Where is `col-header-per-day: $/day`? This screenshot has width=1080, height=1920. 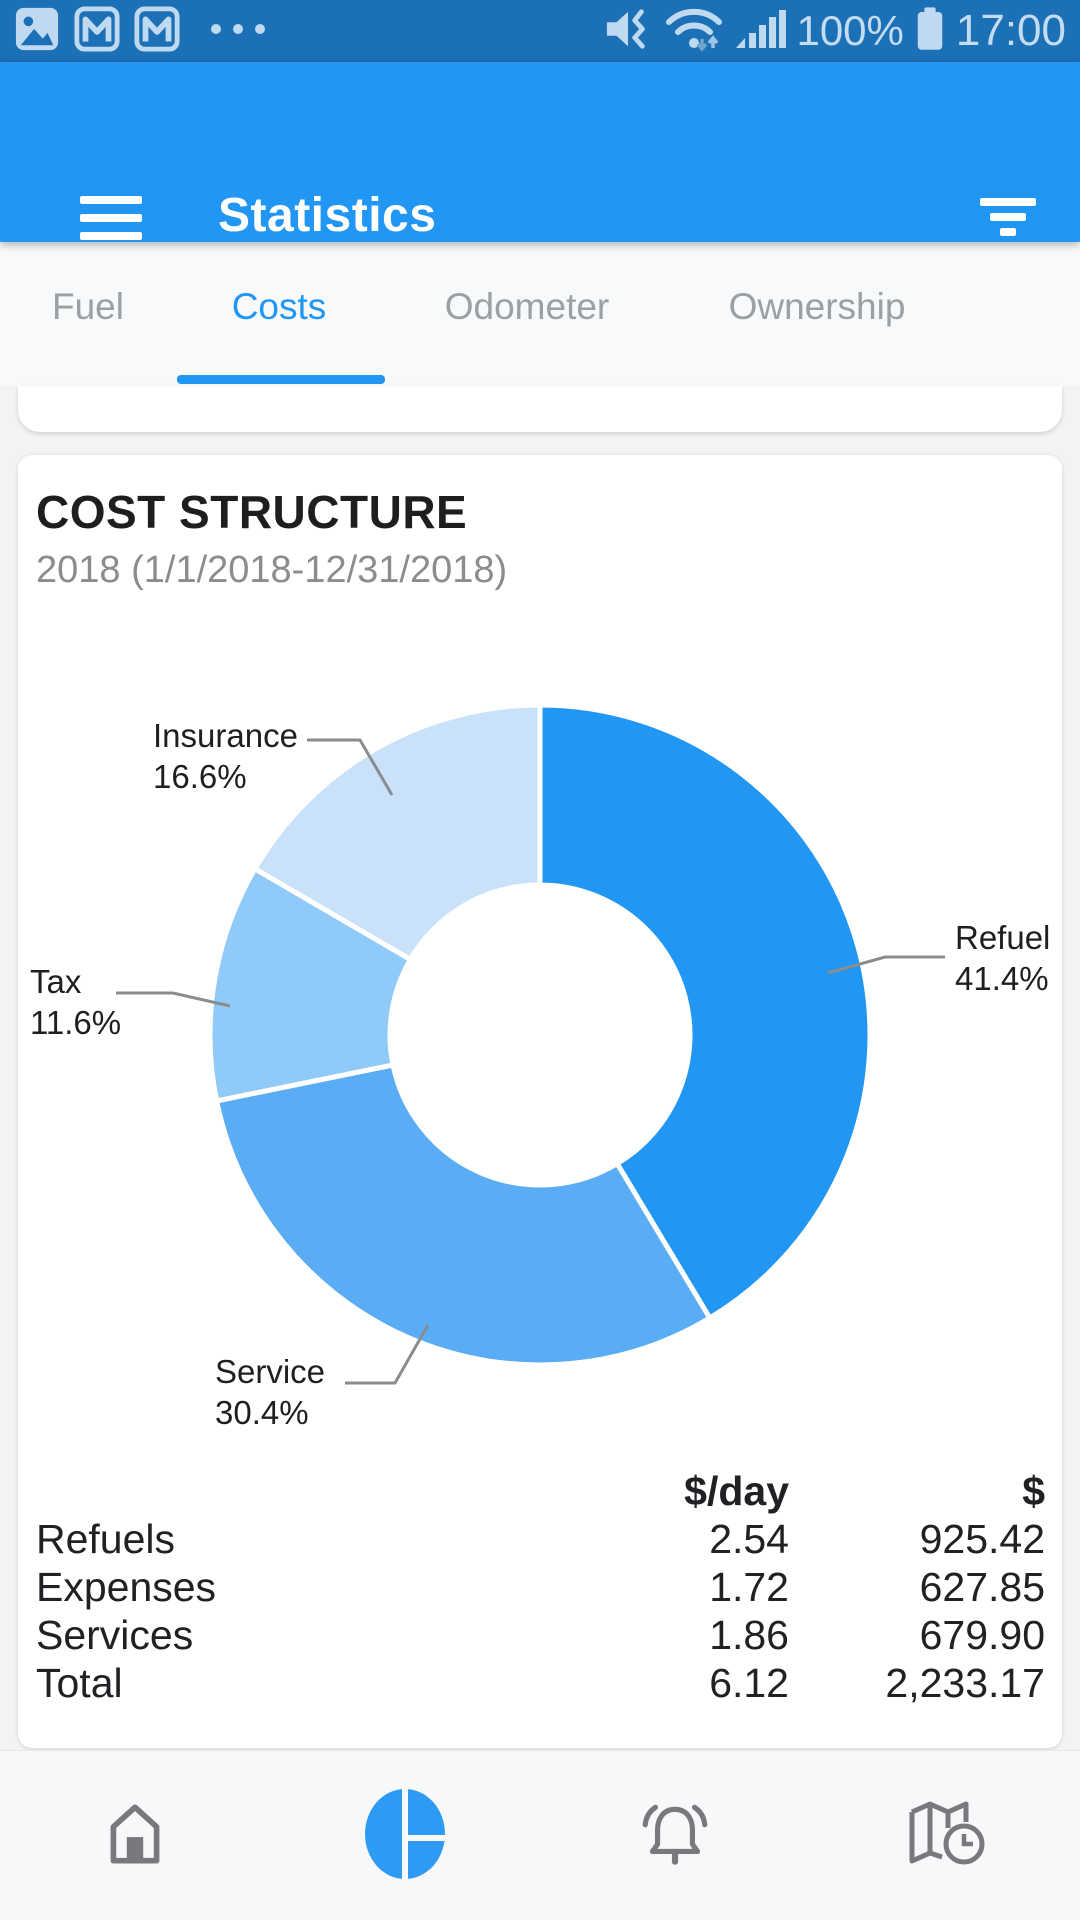 col-header-per-day: $/day is located at coordinates (736, 1490).